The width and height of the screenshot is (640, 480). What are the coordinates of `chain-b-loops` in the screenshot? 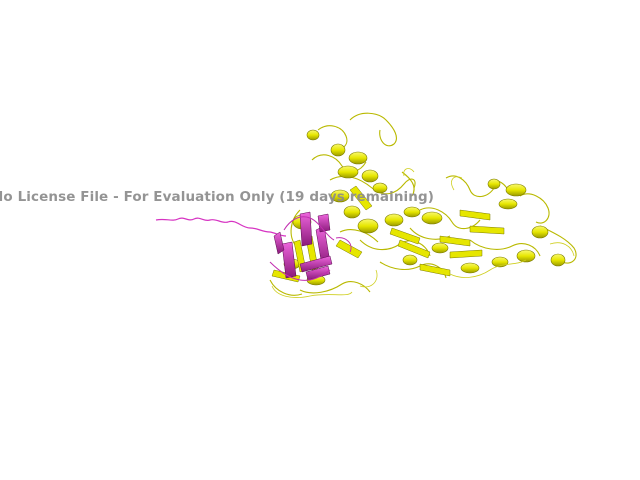 It's located at (310, 248).